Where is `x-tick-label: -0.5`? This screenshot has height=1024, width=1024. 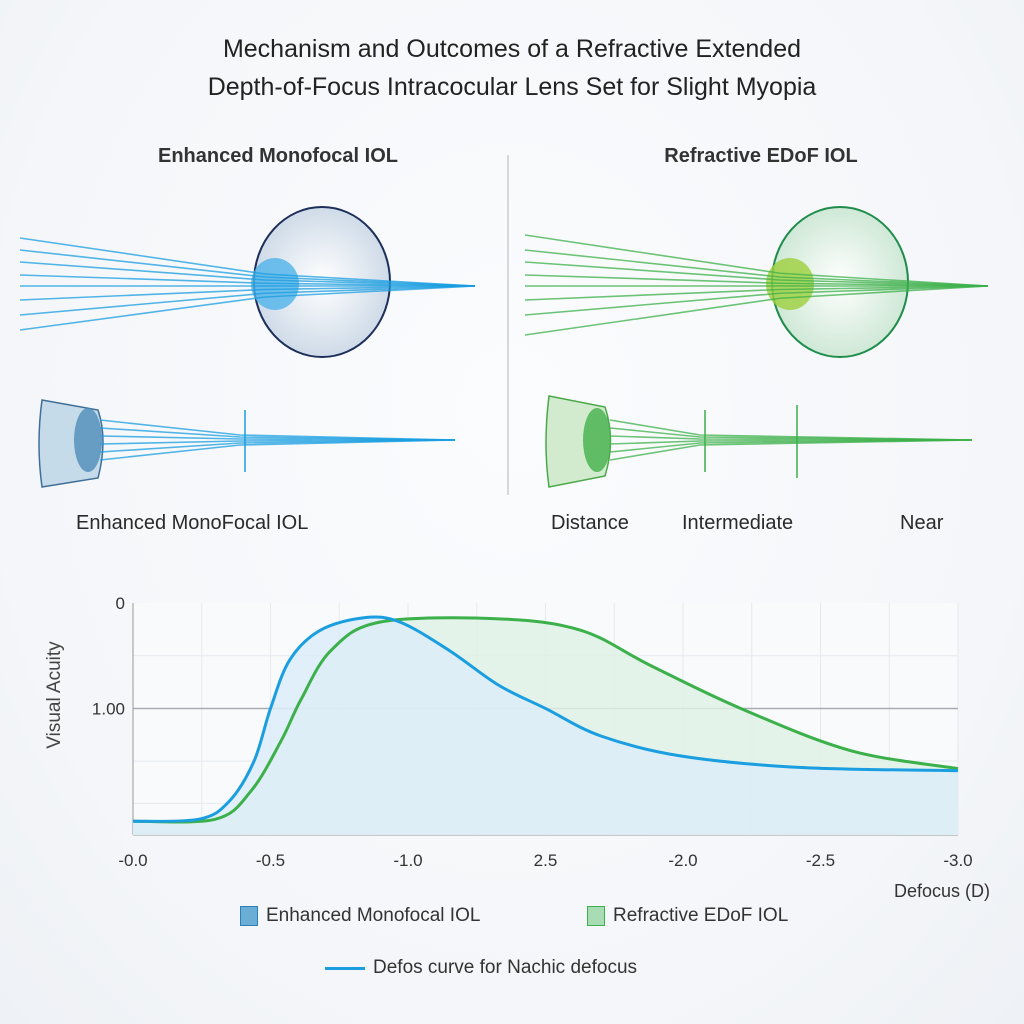 x-tick-label: -0.5 is located at coordinates (270, 860).